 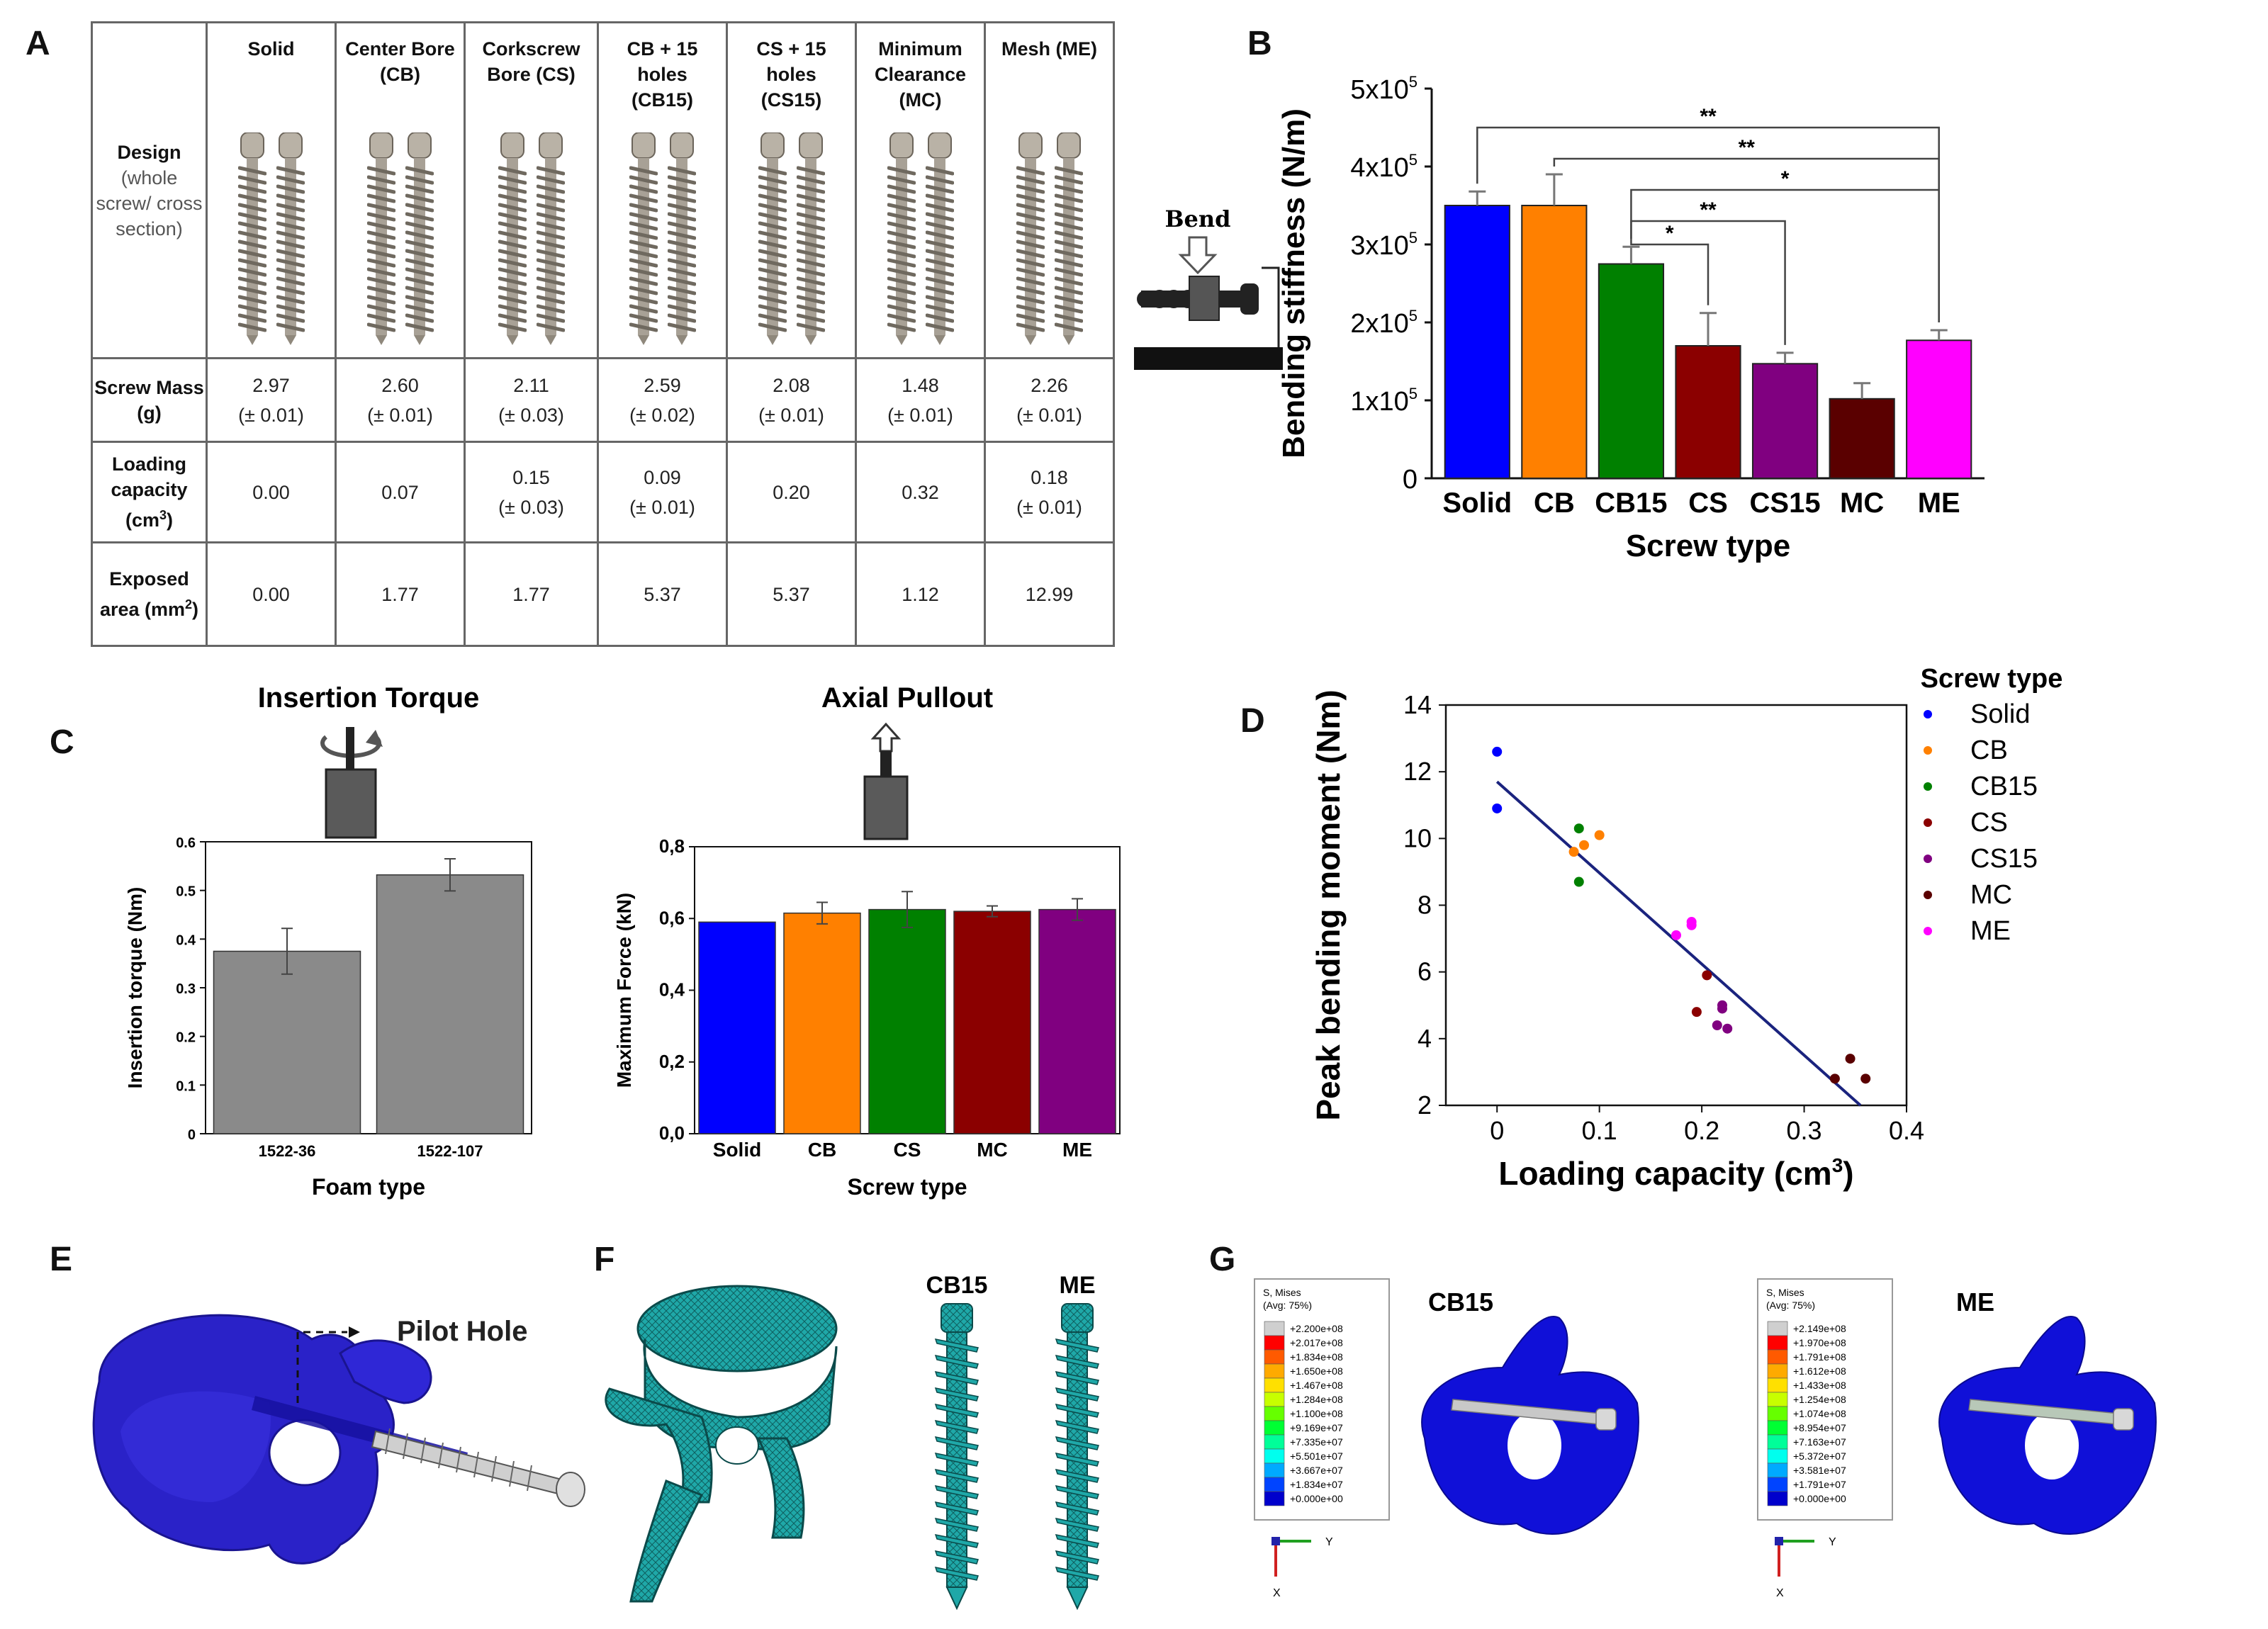 What do you see at coordinates (1785, 179) in the screenshot?
I see `significance-label: *` at bounding box center [1785, 179].